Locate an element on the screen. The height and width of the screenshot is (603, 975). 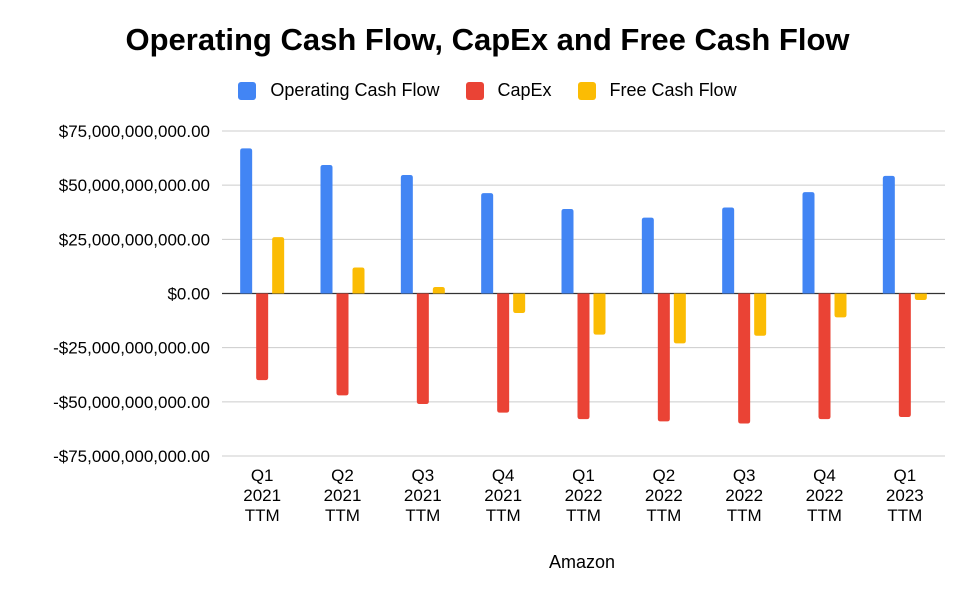
y-tick-label: -$25,000,000,000.00 is located at coordinates (131, 348).